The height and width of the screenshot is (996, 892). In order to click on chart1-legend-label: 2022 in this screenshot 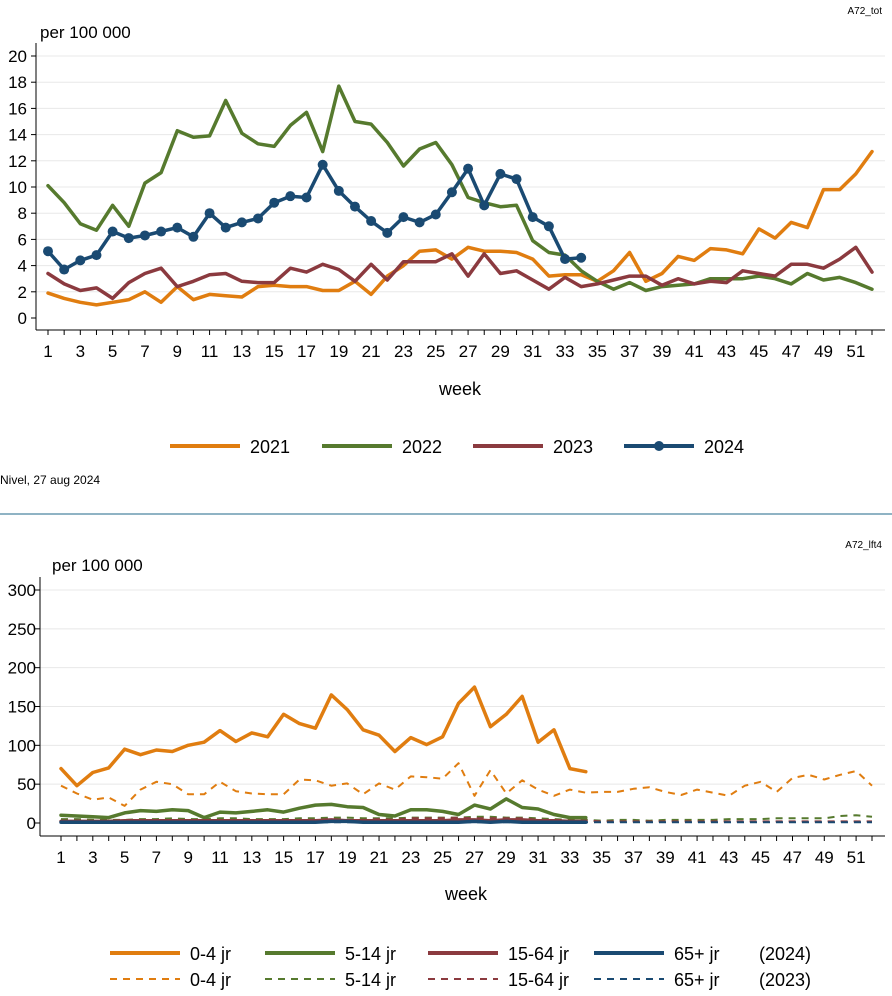, I will do `click(422, 447)`.